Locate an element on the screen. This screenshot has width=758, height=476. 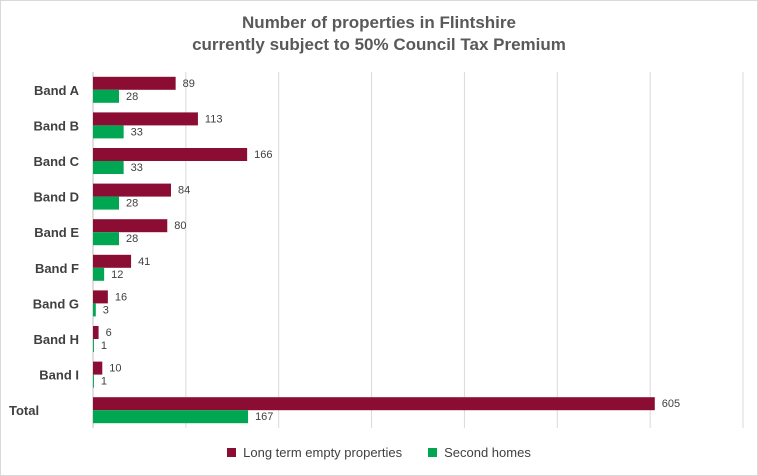
data-label: 84 is located at coordinates (184, 191).